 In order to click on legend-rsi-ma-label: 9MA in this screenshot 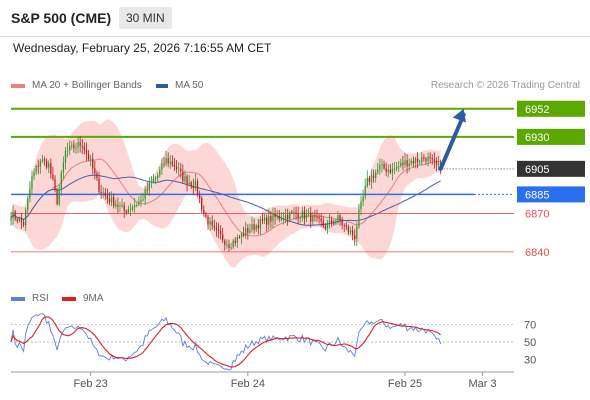, I will do `click(93, 298)`.